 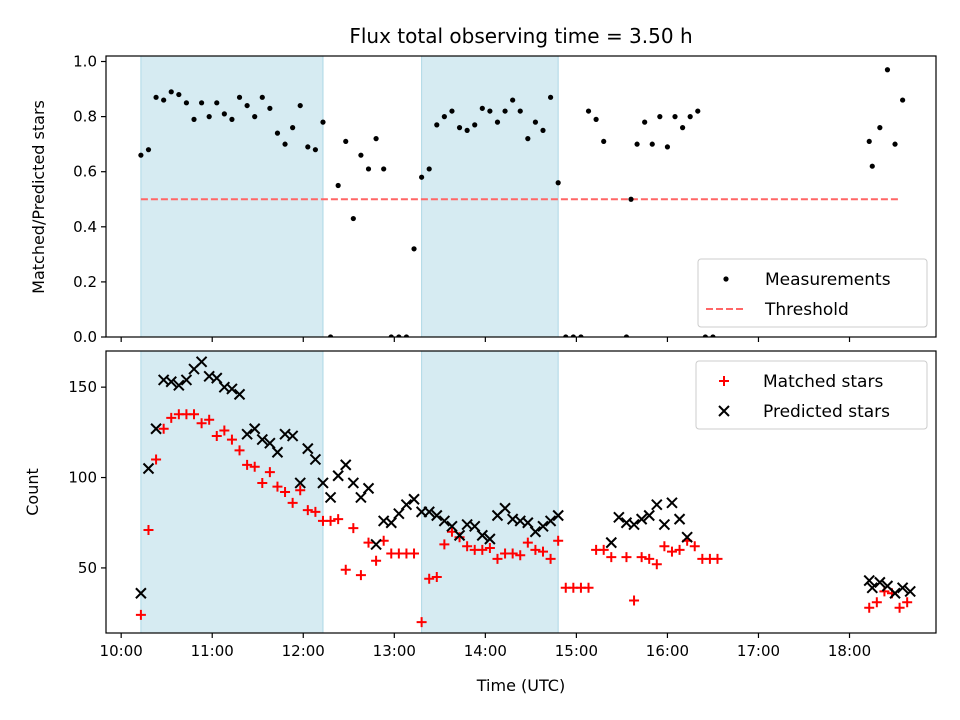 What do you see at coordinates (85, 117) in the screenshot?
I see `y-tick-label: 0.8` at bounding box center [85, 117].